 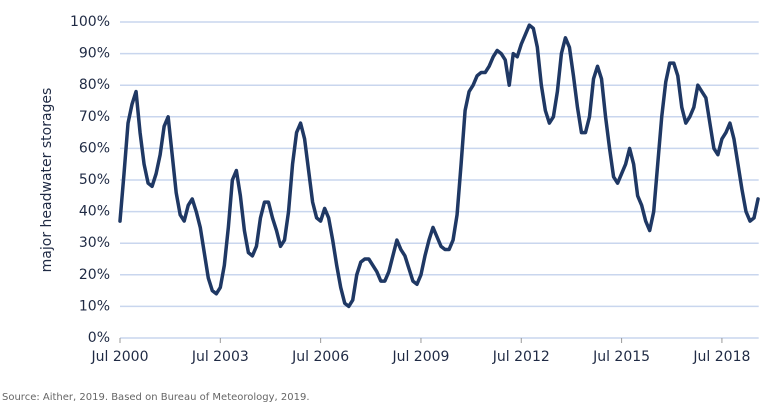 What do you see at coordinates (94, 180) in the screenshot?
I see `y-tick-label: 50%` at bounding box center [94, 180].